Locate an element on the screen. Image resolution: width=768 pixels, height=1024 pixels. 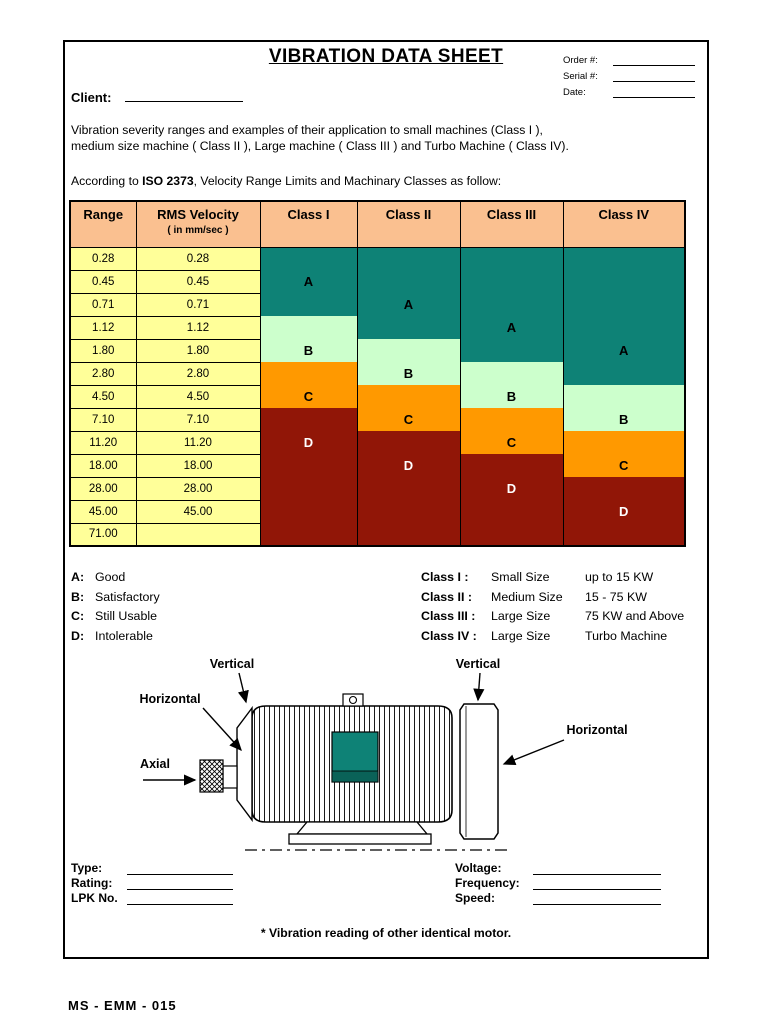
speed-field: Speed: is located at coordinates (558, 897).